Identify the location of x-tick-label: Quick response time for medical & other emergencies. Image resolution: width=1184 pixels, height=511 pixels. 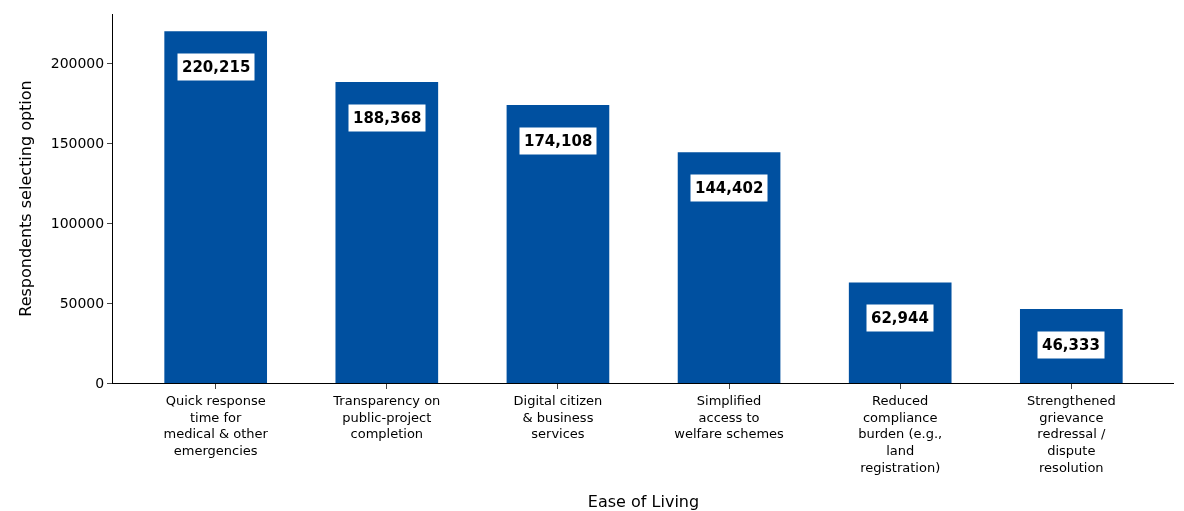
(216, 425).